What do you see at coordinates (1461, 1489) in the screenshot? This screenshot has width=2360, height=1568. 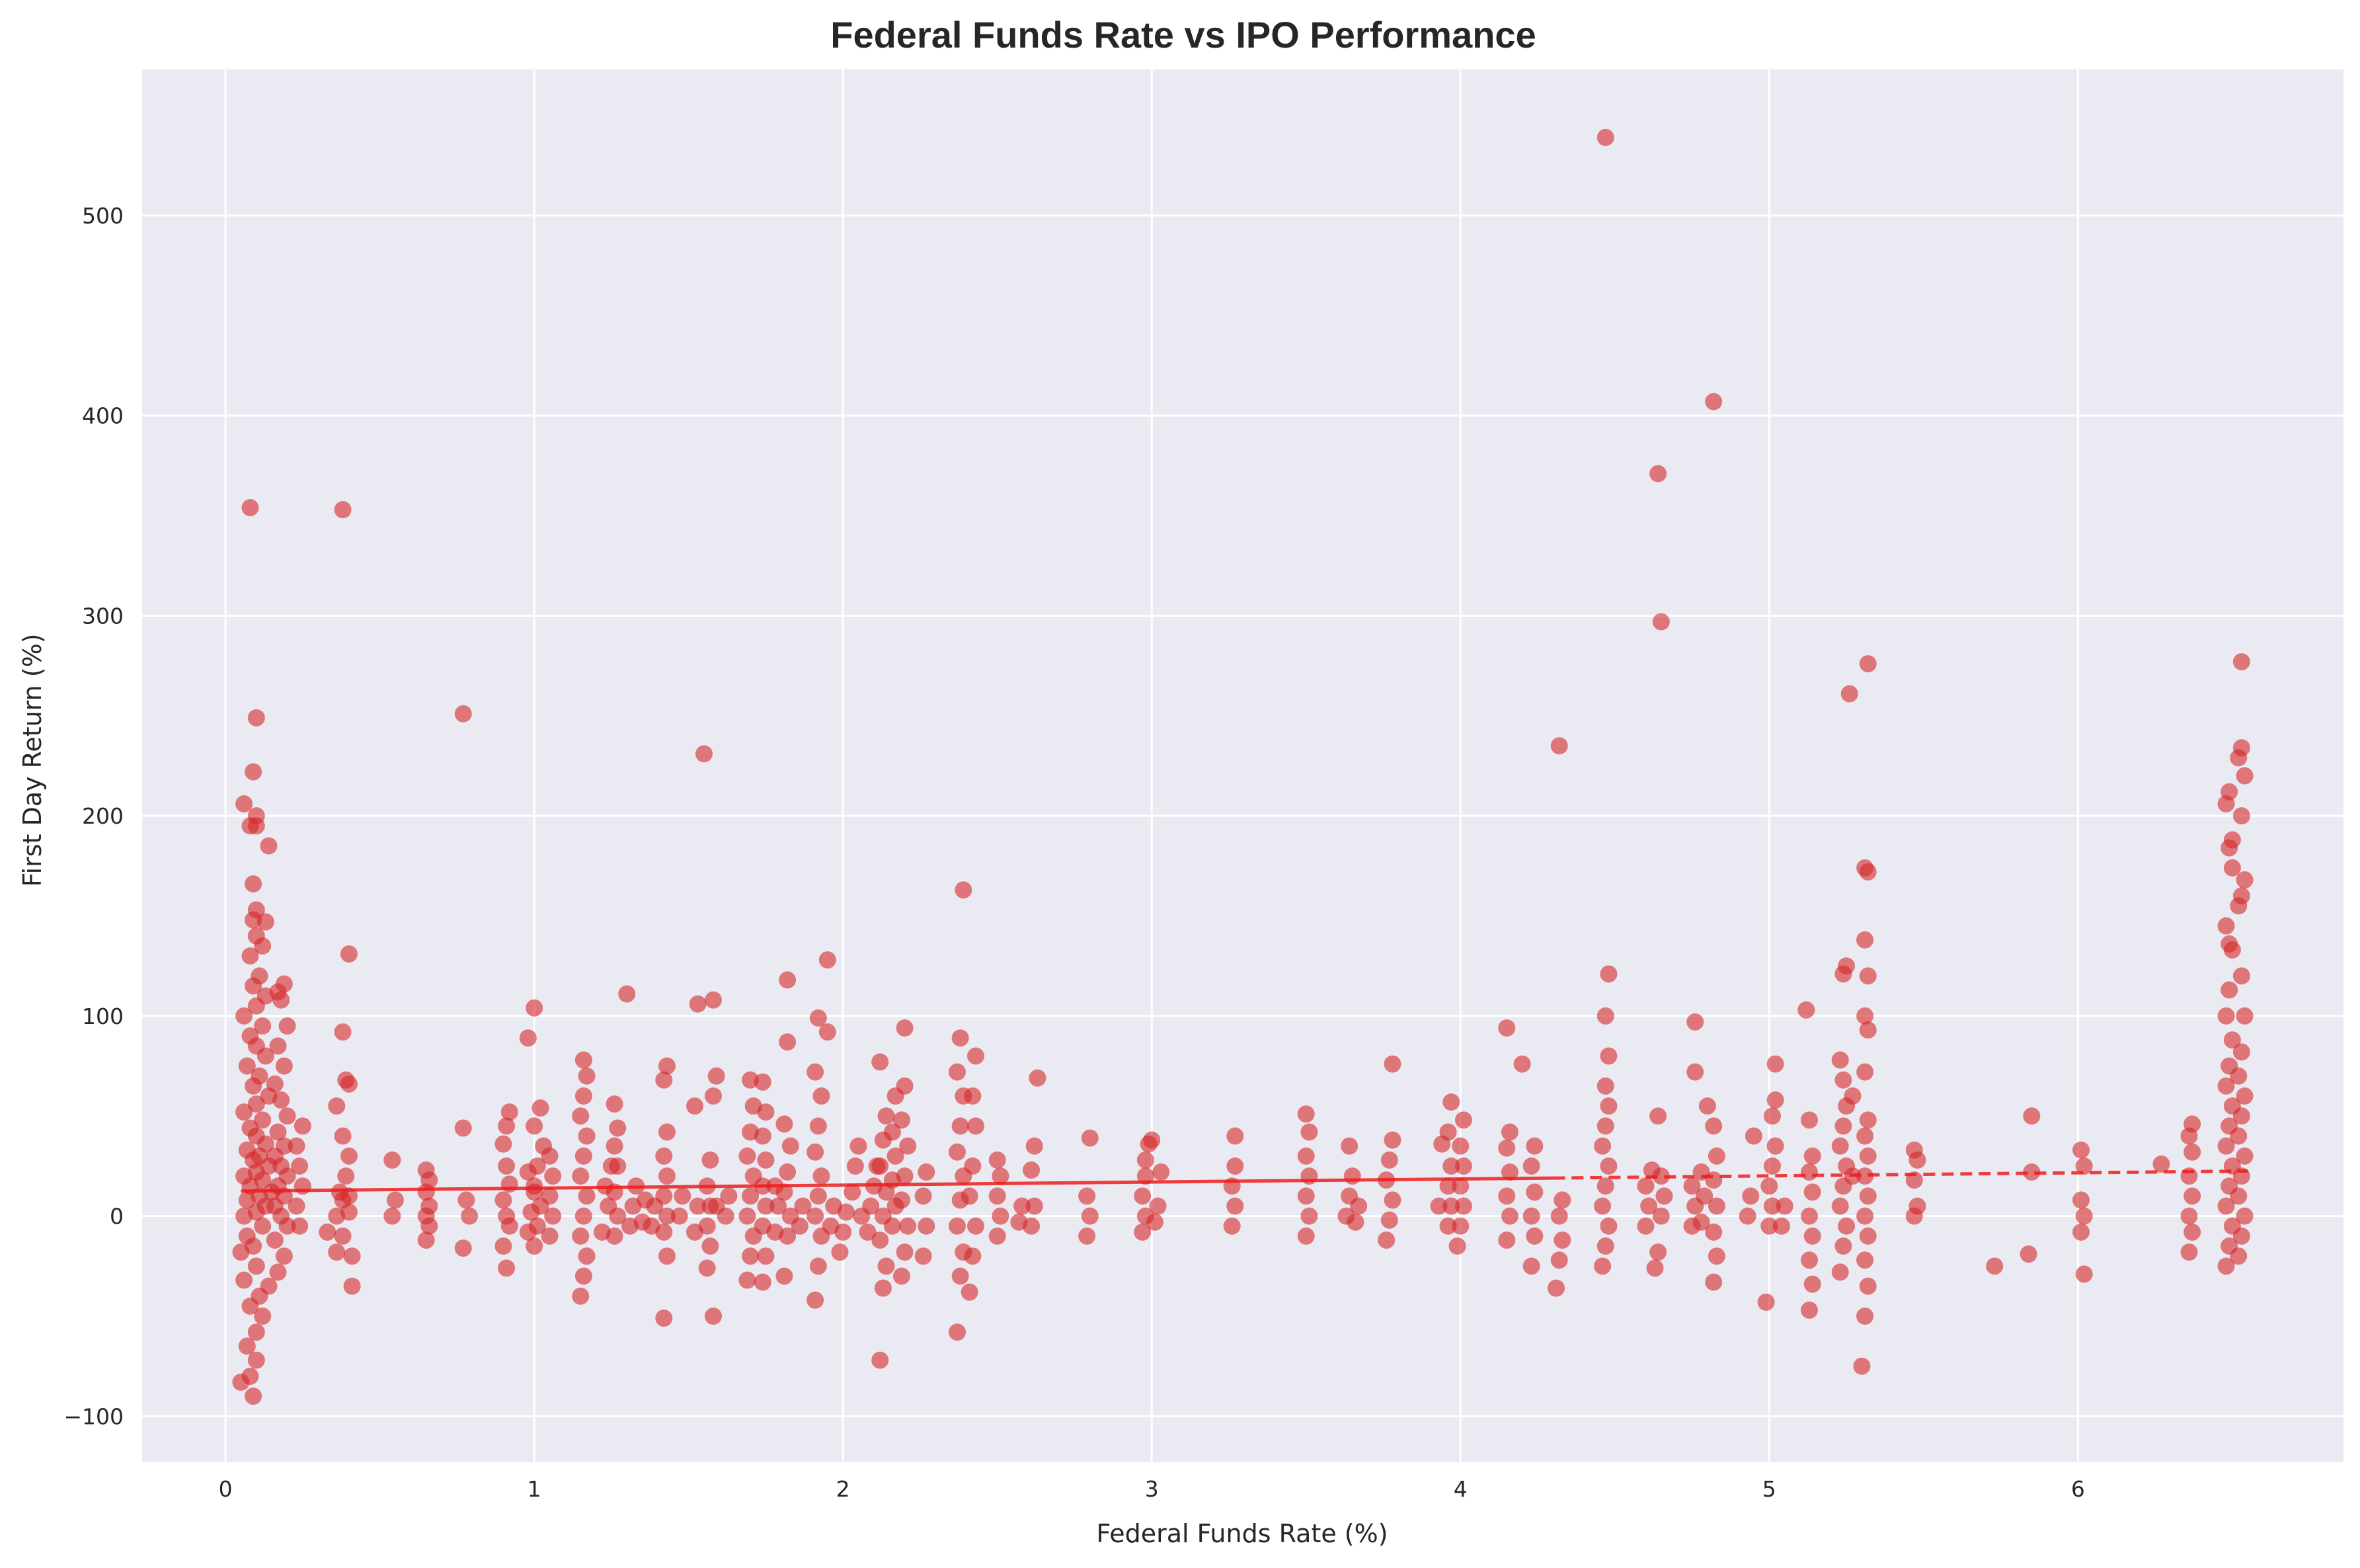 I see `x-tick-label: 4` at bounding box center [1461, 1489].